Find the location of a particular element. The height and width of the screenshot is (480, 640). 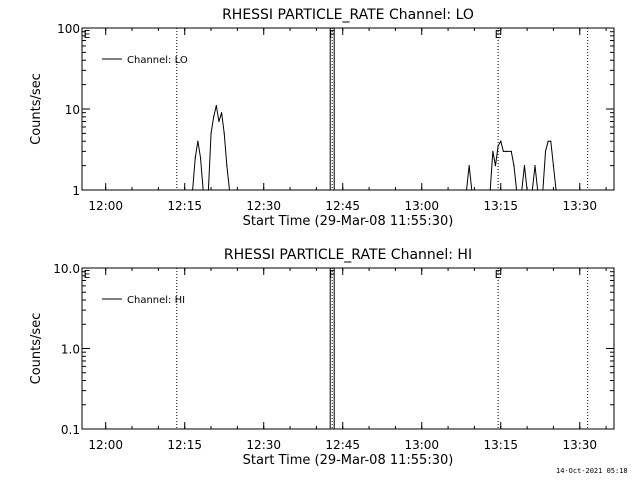

y-tick-label: 0.1 is located at coordinates (70, 430).